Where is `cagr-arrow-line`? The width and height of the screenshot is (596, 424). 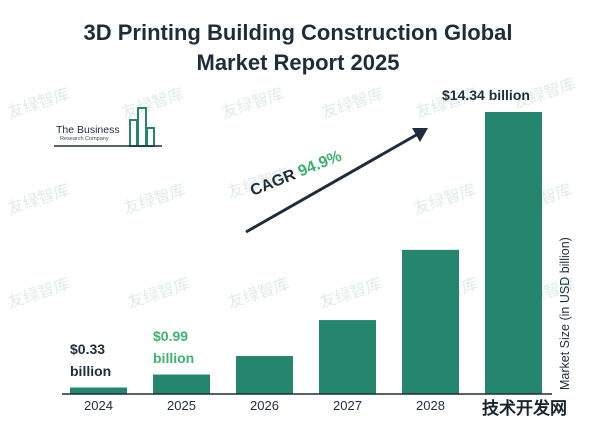
cagr-arrow-line is located at coordinates (332, 183).